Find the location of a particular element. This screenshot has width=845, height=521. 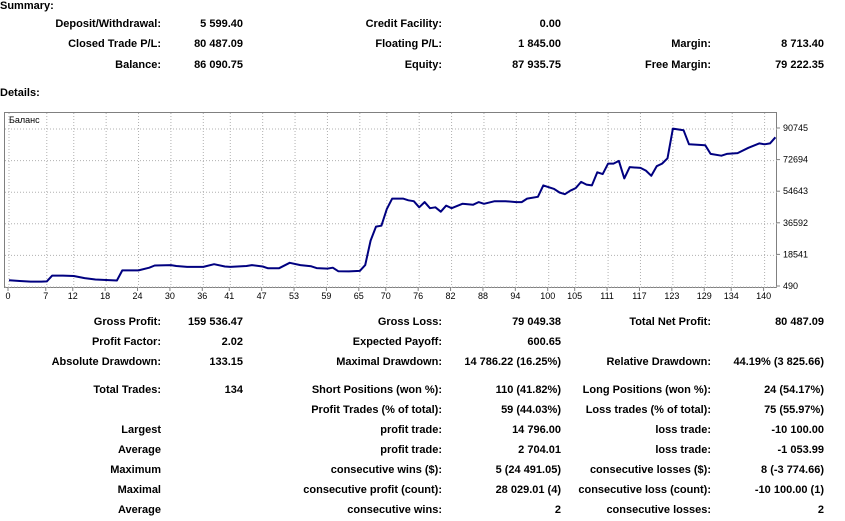

x-tick-label: 100 is located at coordinates (547, 296).